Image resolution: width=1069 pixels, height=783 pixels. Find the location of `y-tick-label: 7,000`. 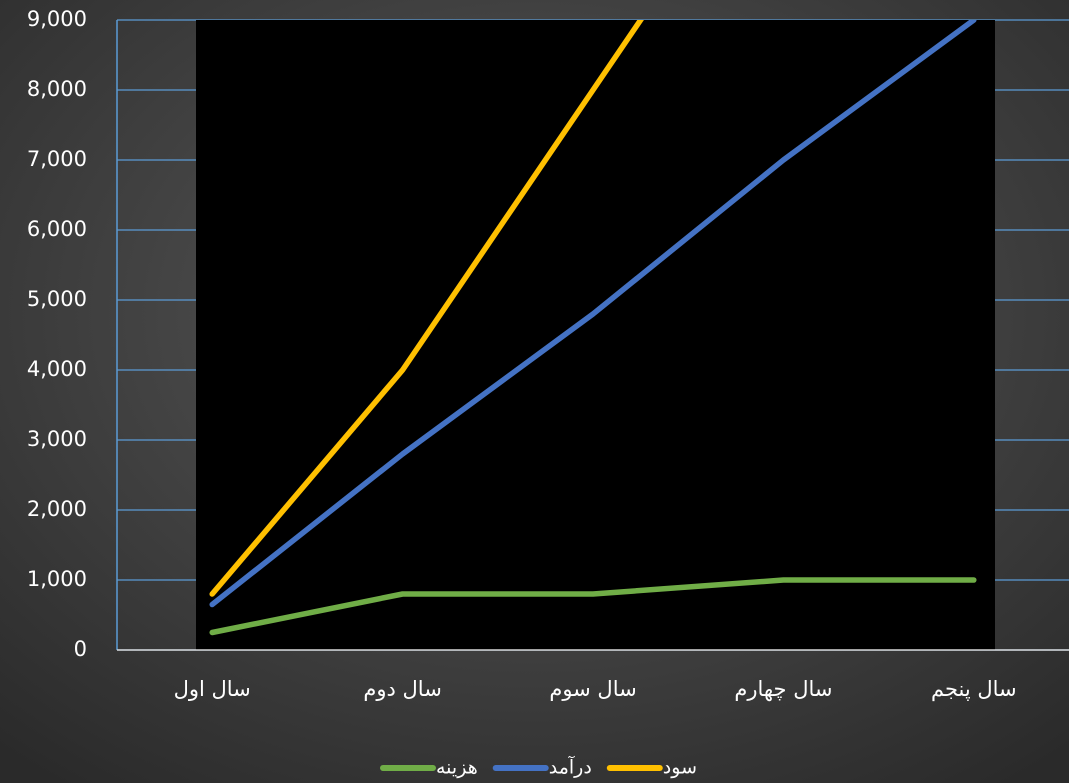

y-tick-label: 7,000 is located at coordinates (57, 159).